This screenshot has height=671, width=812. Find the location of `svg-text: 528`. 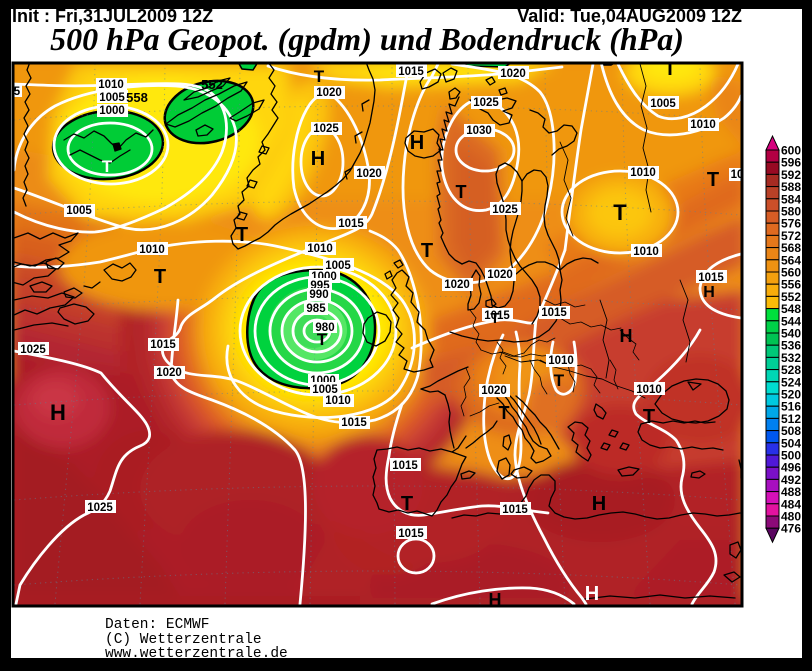

svg-text: 528 is located at coordinates (791, 370).